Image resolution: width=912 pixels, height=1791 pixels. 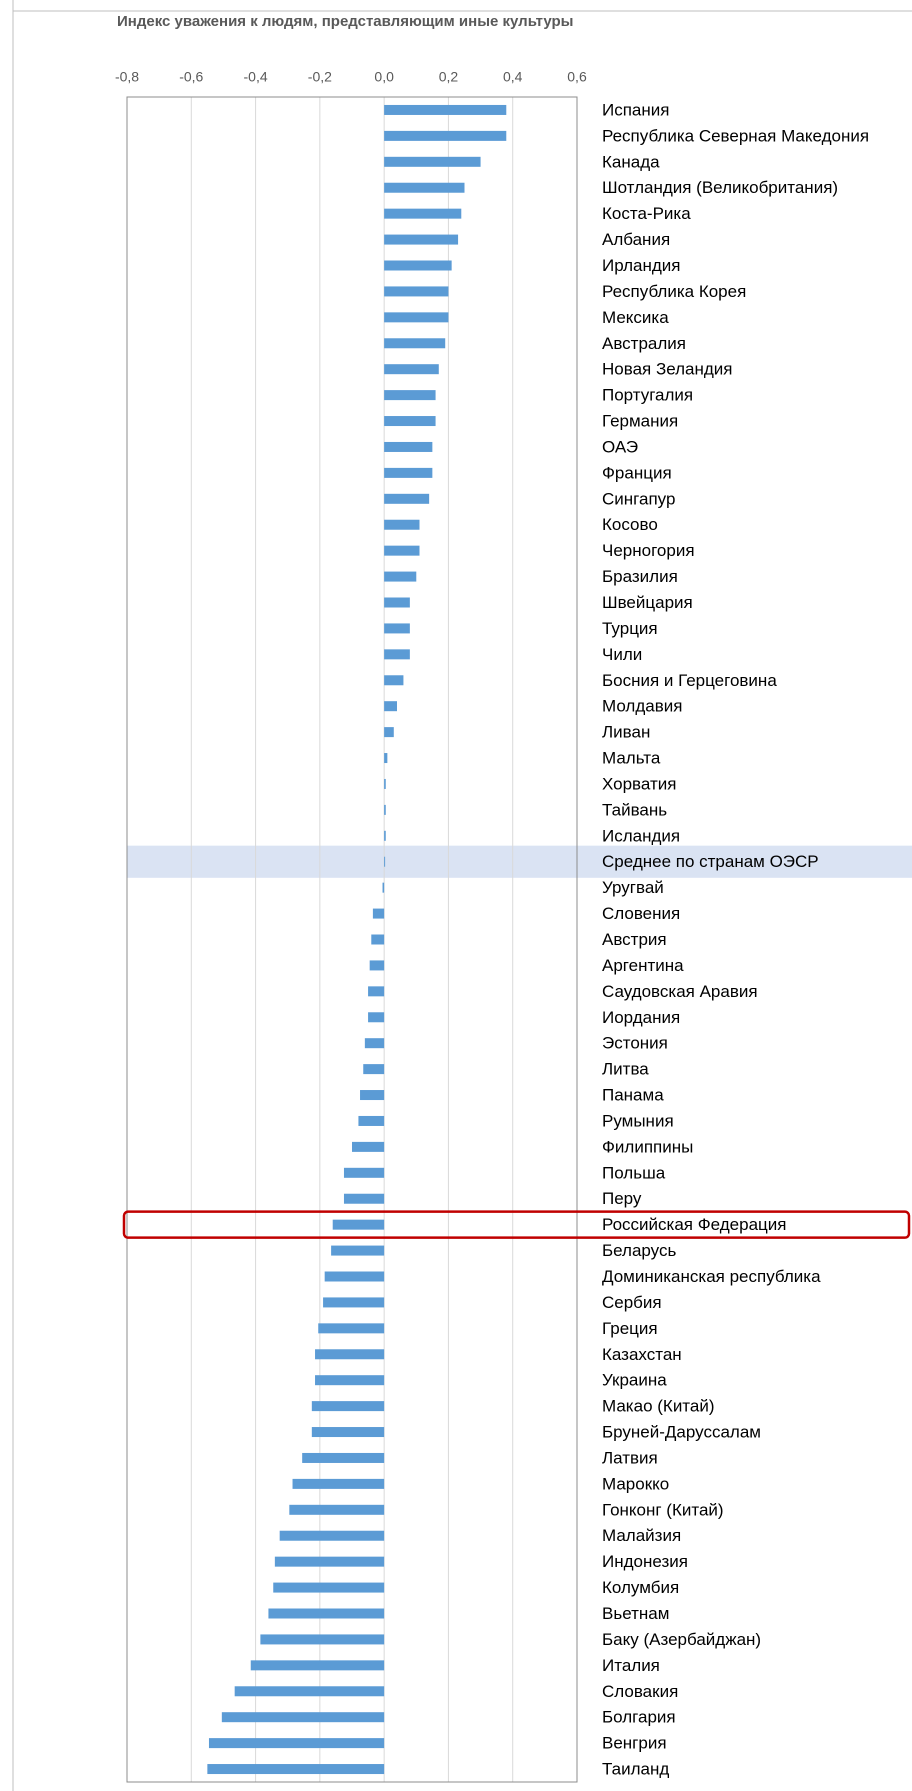 I want to click on category-label: Малайзия, so click(x=641, y=1535).